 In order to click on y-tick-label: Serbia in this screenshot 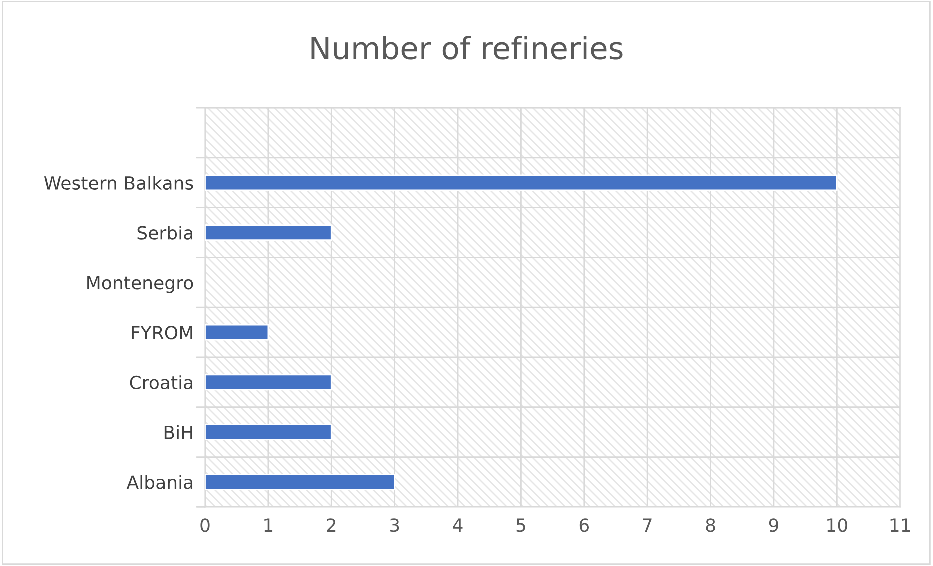, I will do `click(165, 233)`.